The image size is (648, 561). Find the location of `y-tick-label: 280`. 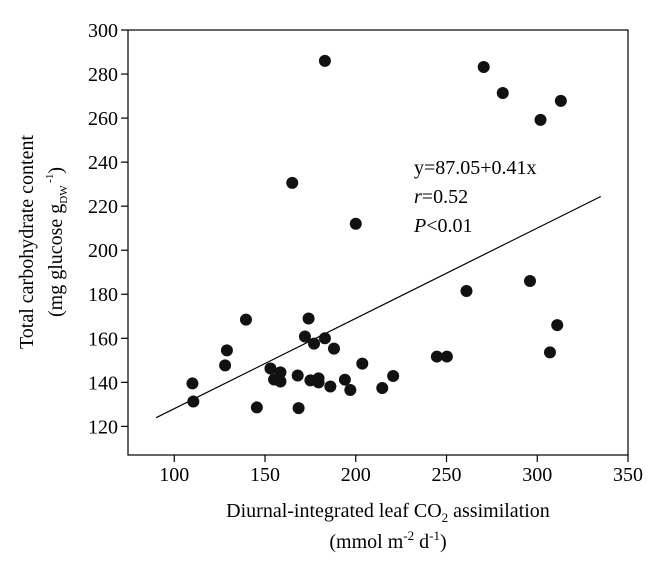

y-tick-label: 280 is located at coordinates (103, 75).